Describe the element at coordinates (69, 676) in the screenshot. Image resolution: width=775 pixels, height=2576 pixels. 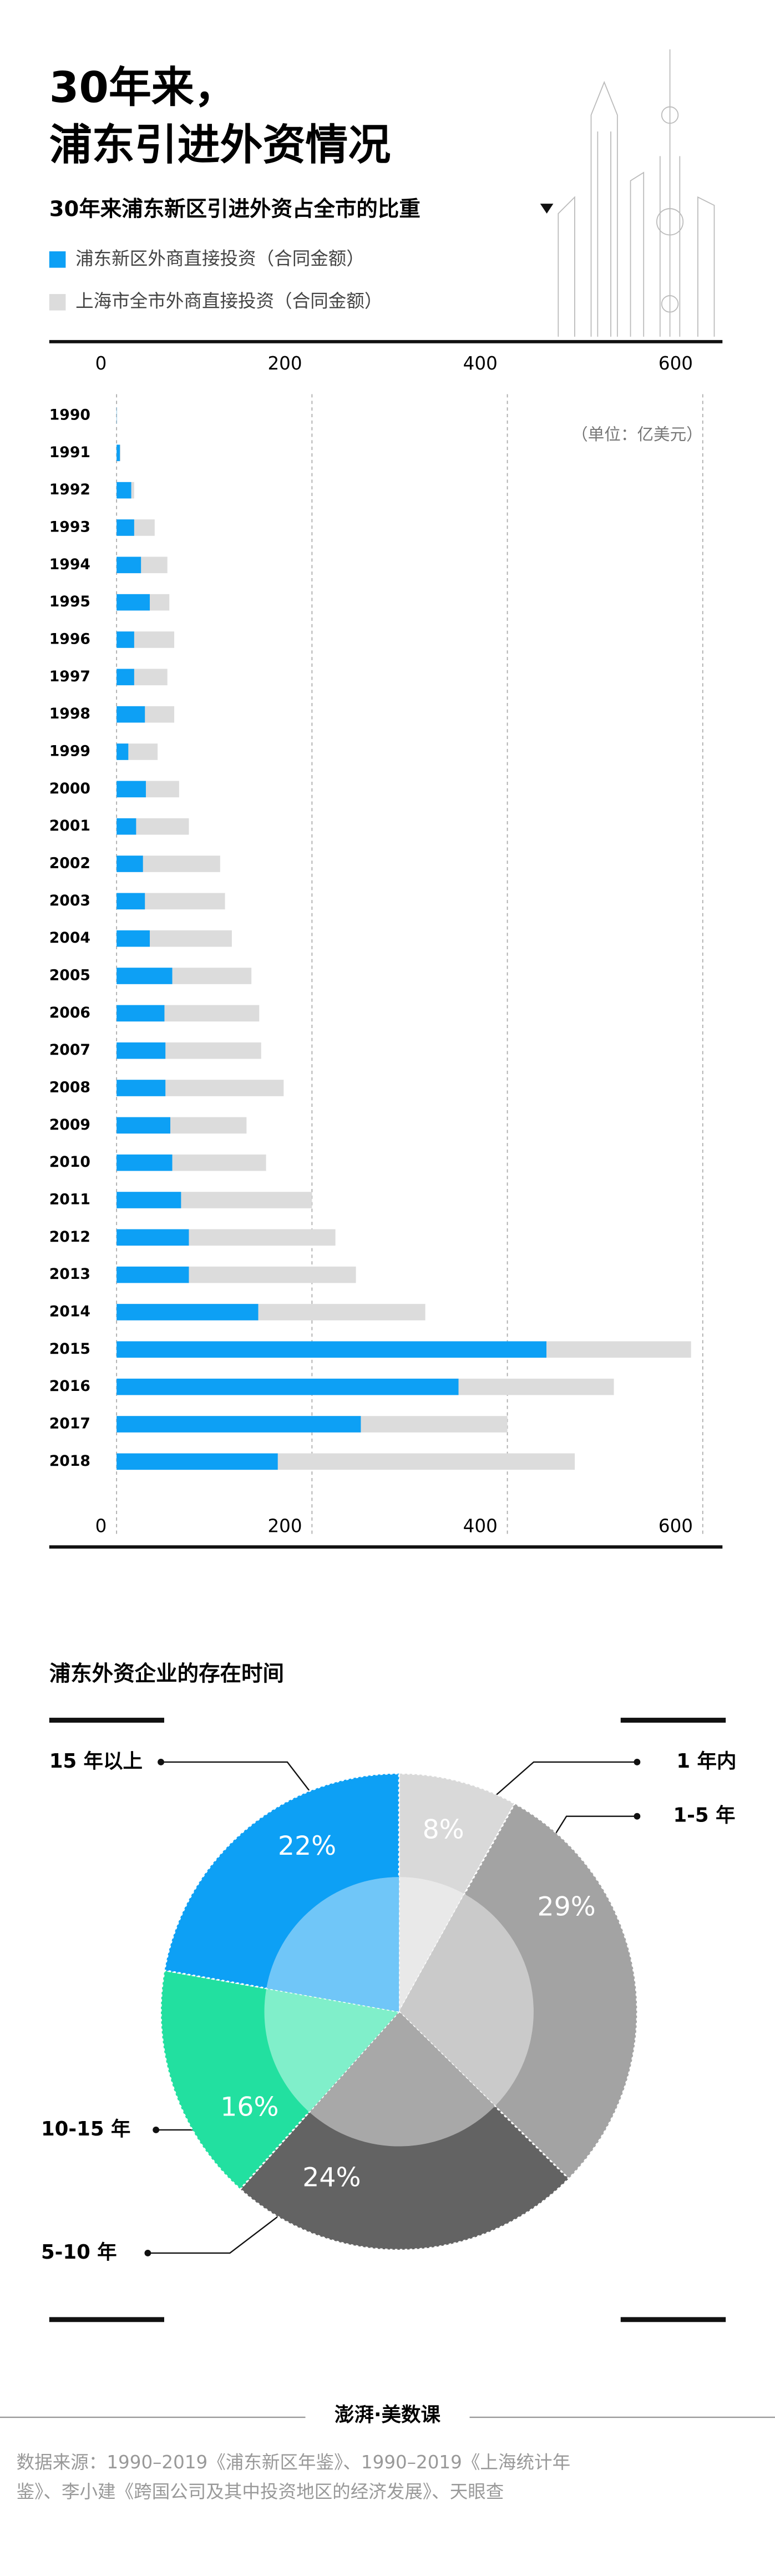
I see `y-tick-label: 1997` at that location.